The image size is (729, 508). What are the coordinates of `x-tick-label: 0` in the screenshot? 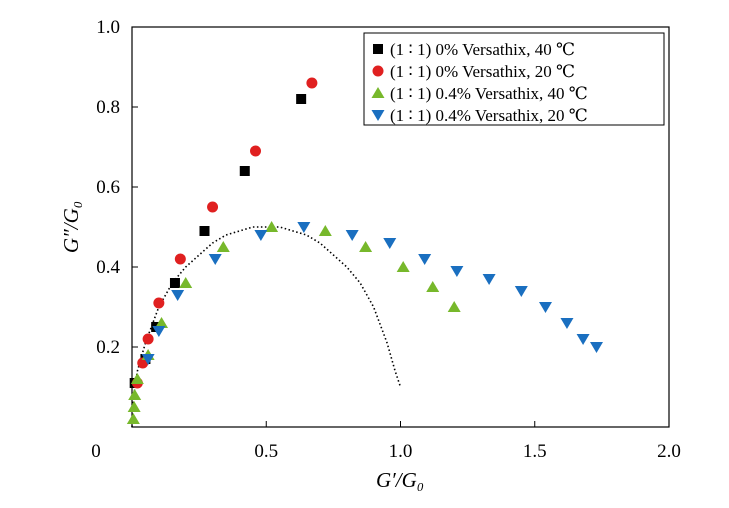 It's located at (96, 451).